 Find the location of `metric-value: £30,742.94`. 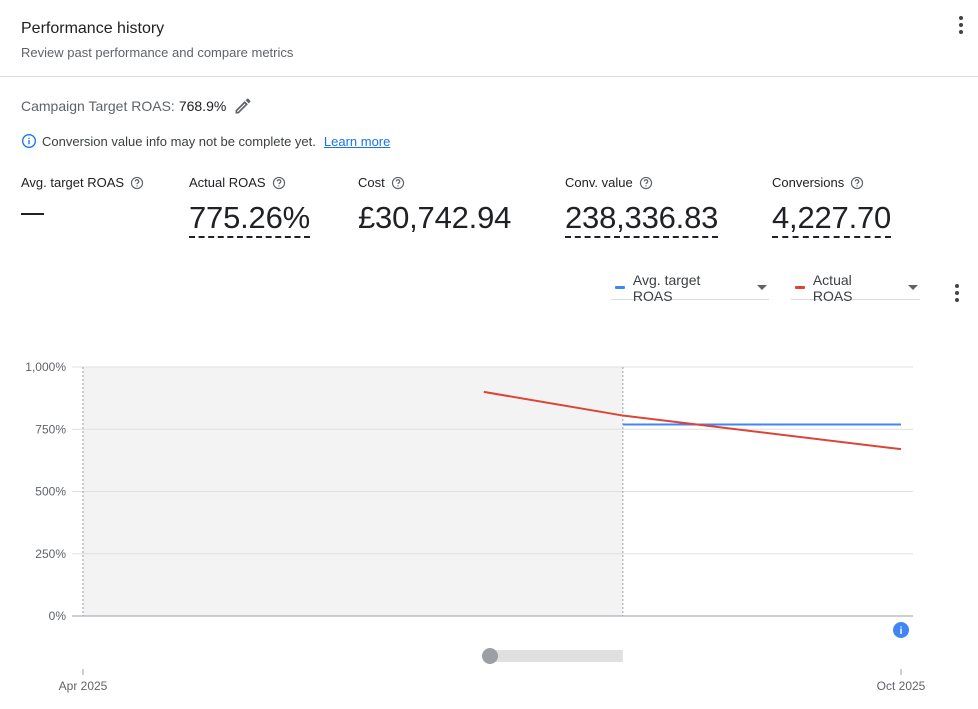

metric-value: £30,742.94 is located at coordinates (435, 217).